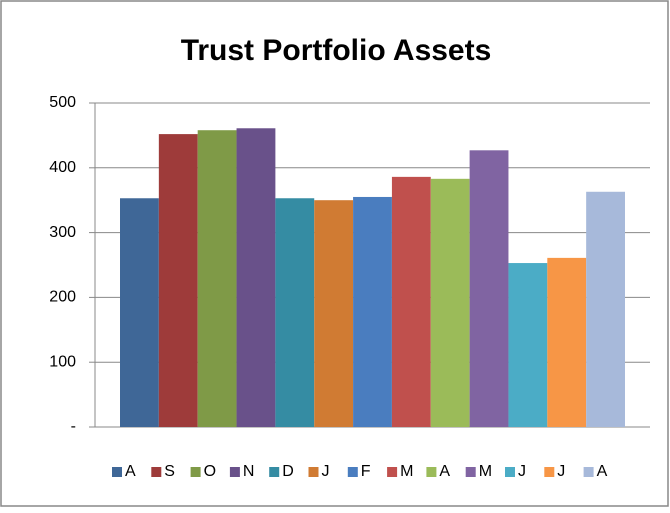 The image size is (670, 513). I want to click on y-tick-label: -, so click(73, 426).